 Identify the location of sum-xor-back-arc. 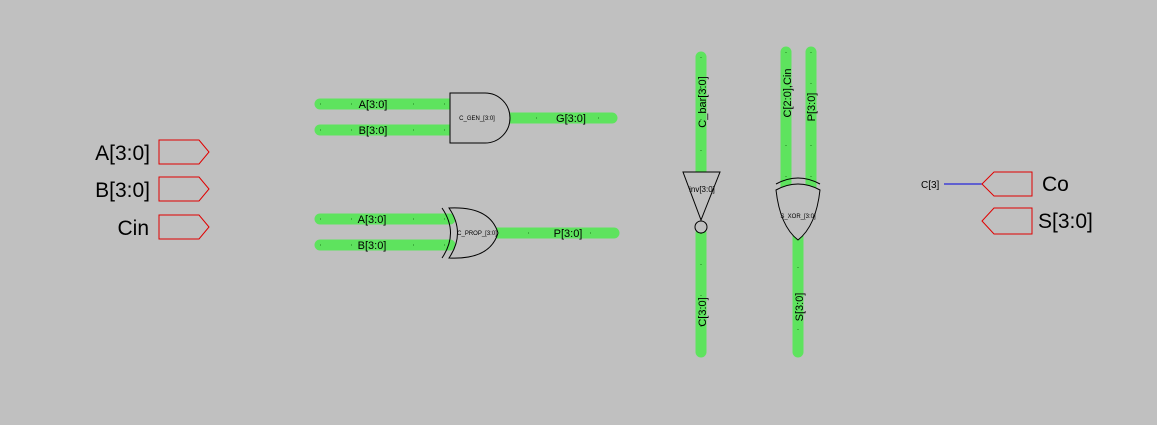
(798, 181).